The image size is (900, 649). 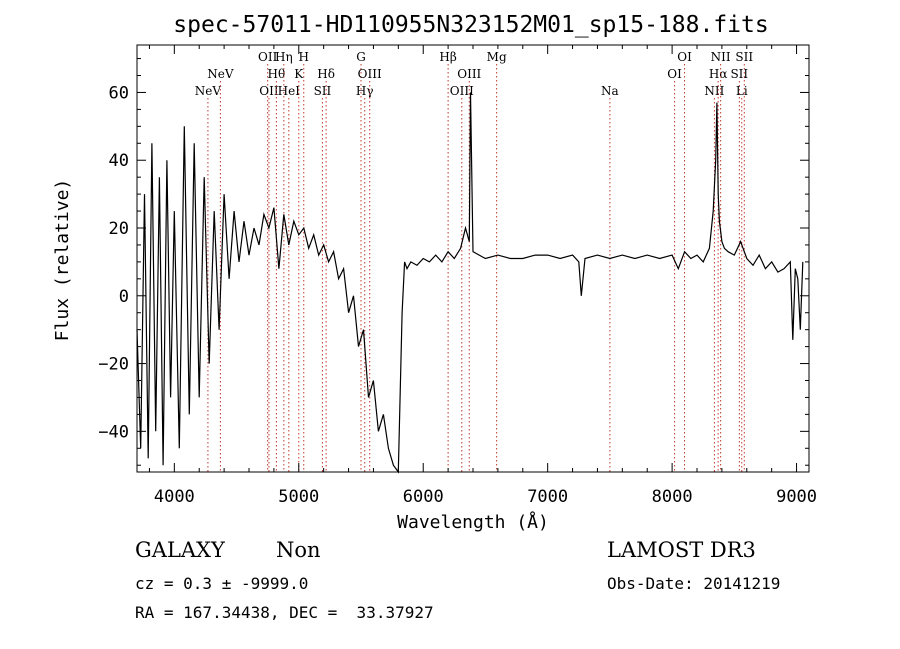 What do you see at coordinates (447, 57) in the screenshot?
I see `line-marker-label: Hβ` at bounding box center [447, 57].